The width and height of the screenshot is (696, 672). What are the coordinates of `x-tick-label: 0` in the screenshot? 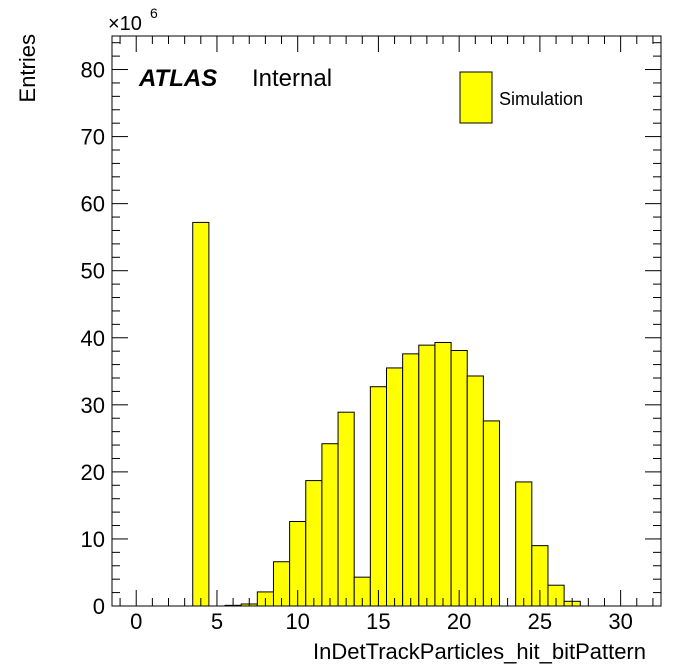 It's located at (136, 621).